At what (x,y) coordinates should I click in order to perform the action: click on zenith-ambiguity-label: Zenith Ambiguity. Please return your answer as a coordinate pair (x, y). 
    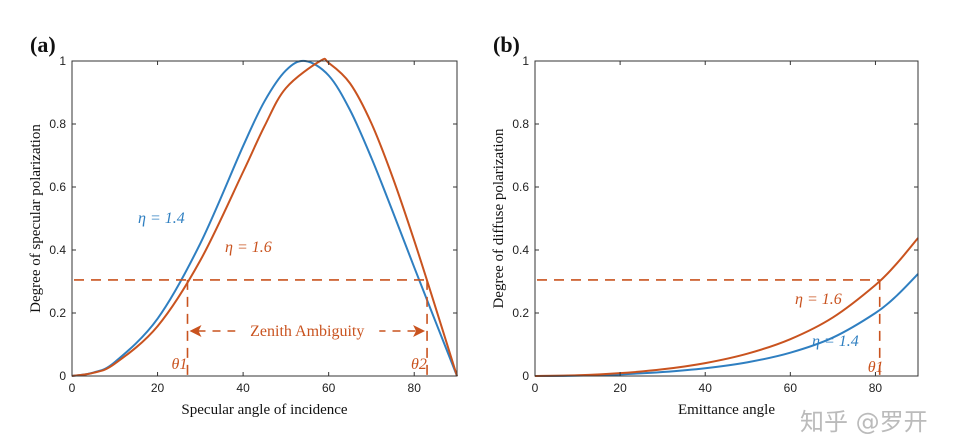
    Looking at the image, I should click on (307, 331).